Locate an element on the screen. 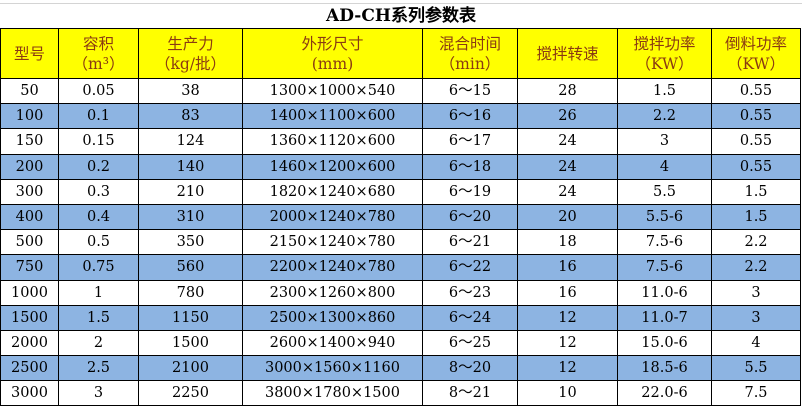  cell-mixing-time: 8～20 is located at coordinates (470, 368).